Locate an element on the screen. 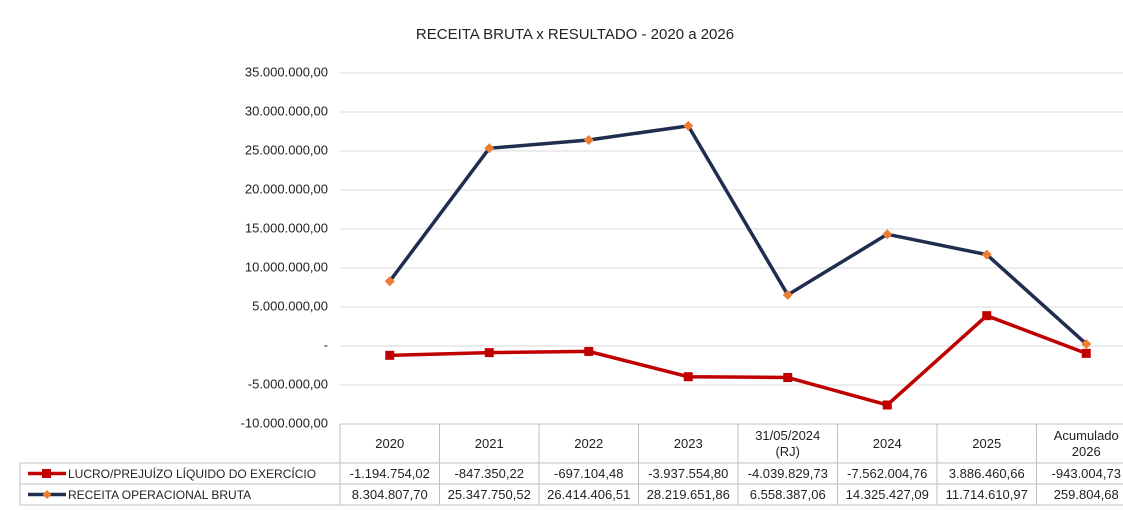 The height and width of the screenshot is (510, 1123). value-label: -4.039.829,73 is located at coordinates (787, 473).